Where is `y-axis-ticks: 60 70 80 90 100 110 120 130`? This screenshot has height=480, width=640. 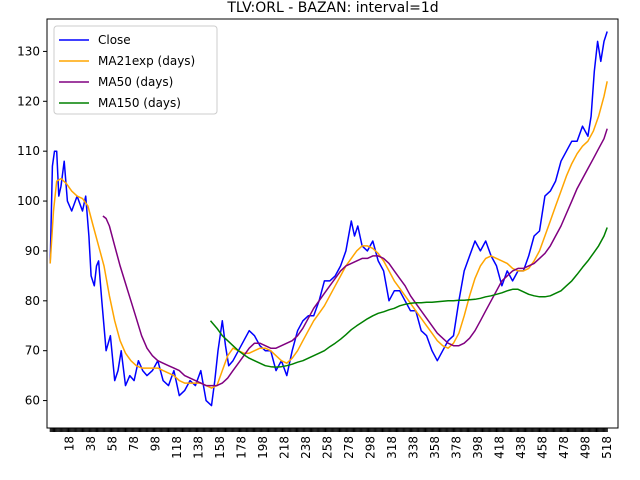 y-axis-ticks: 60 70 80 90 100 110 120 130 is located at coordinates (32, 226).